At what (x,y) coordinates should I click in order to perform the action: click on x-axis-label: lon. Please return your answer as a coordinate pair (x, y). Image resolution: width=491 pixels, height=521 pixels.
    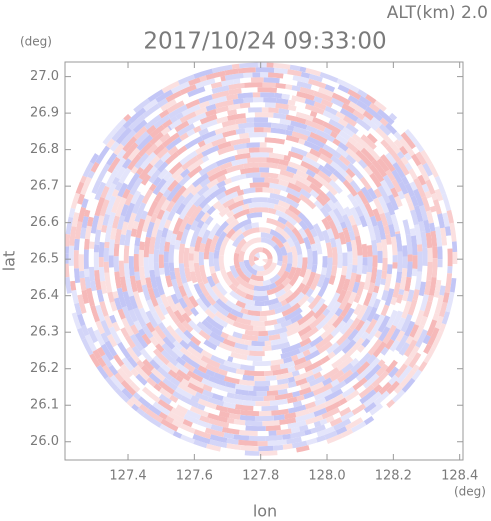
    Looking at the image, I should click on (265, 511).